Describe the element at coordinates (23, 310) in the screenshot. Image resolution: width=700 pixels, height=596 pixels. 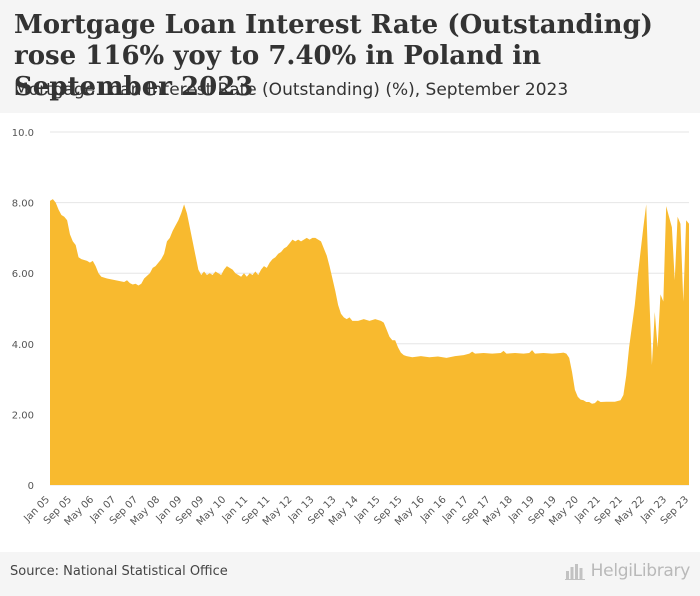
I see `y-axis: 0 2.00 4.00 6.00 8.00 10.0` at that location.